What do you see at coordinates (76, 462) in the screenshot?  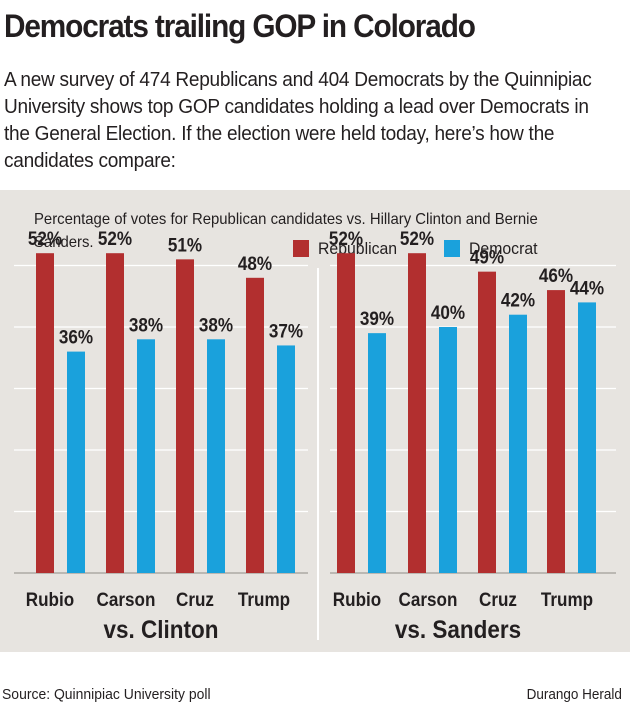 I see `bar-vsclinton-rubio-democrat` at bounding box center [76, 462].